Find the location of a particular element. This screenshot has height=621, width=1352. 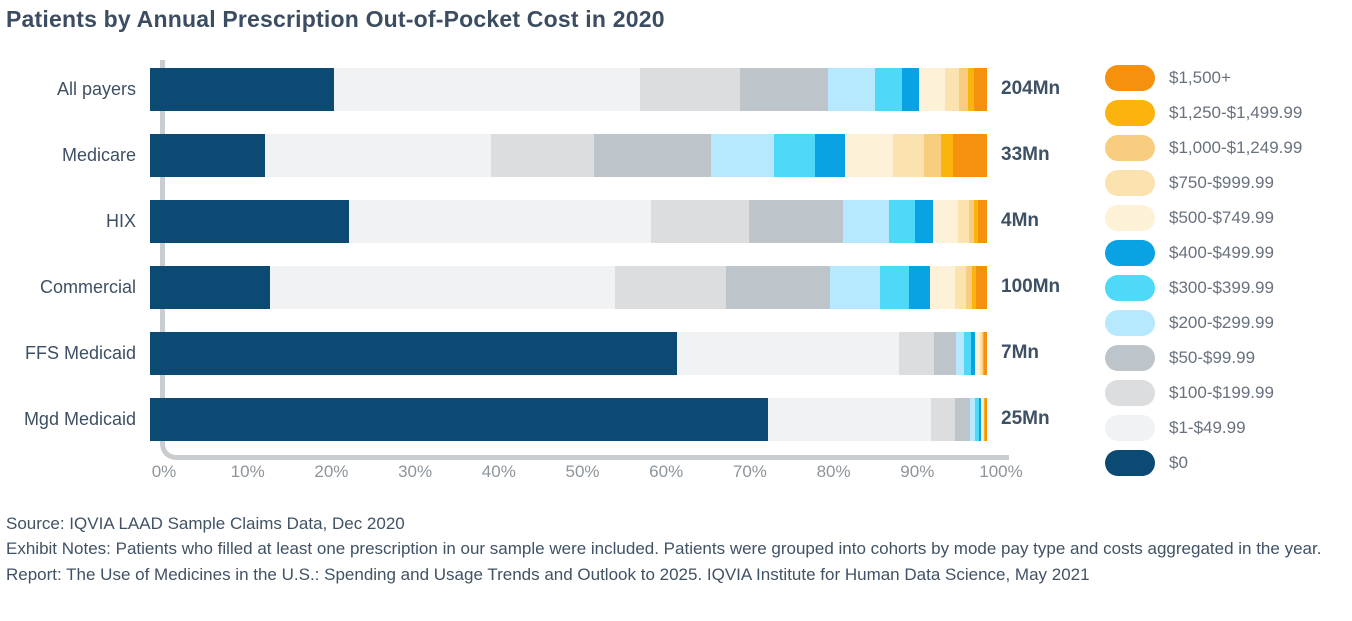

legend-label: $1,000-$1,249.99 is located at coordinates (1236, 147).